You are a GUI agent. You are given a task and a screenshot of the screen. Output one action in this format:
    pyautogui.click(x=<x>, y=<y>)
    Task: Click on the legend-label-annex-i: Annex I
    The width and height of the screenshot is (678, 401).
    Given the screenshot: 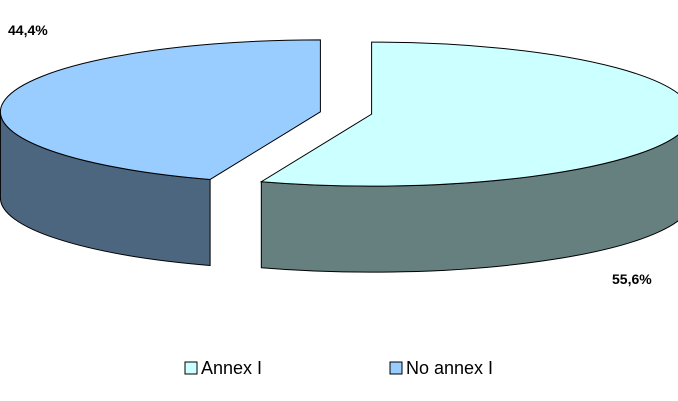 What is the action you would take?
    pyautogui.click(x=231, y=368)
    